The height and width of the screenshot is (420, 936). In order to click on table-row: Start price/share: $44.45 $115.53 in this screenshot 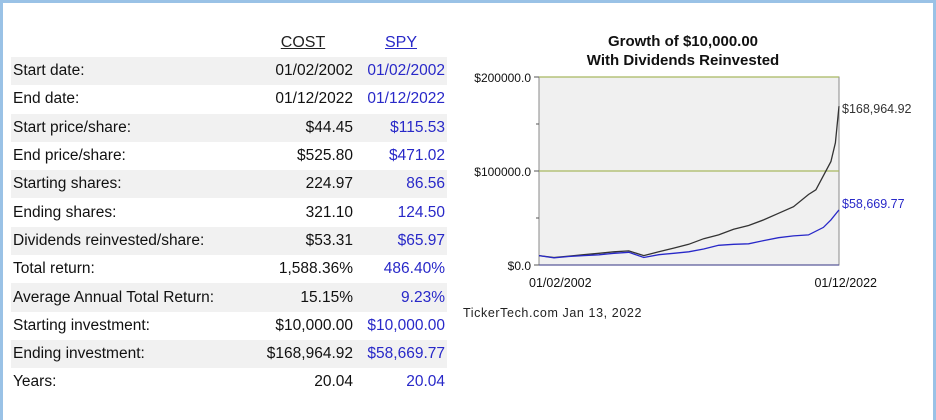, I will do `click(229, 127)`.